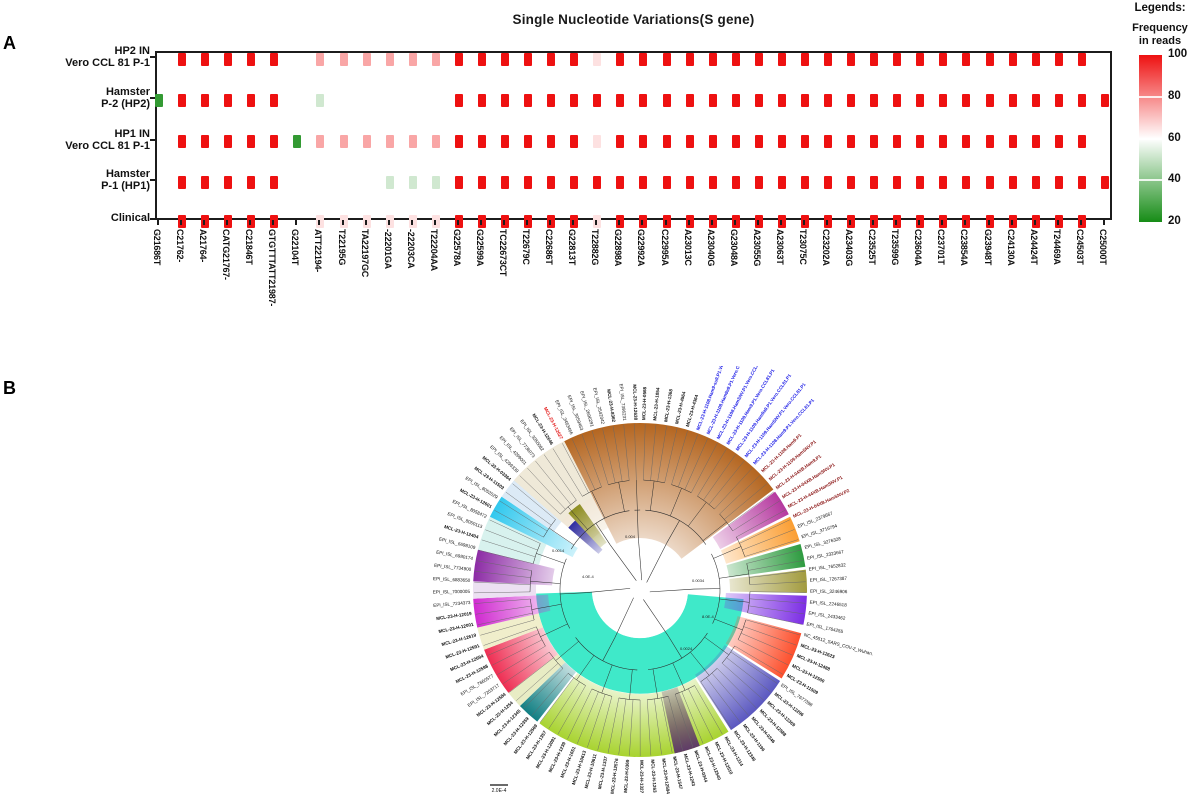 The width and height of the screenshot is (1200, 800). I want to click on scale-bar-label: 2.0E-4, so click(499, 791).